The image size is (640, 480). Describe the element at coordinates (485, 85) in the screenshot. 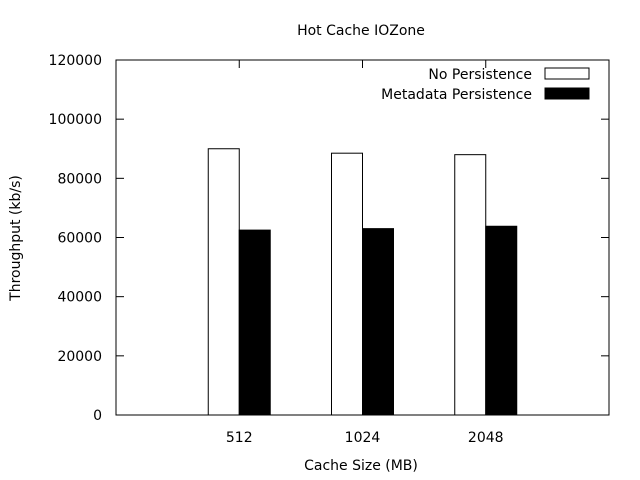

I see `legend: No Persistence Metadata Persistence` at that location.